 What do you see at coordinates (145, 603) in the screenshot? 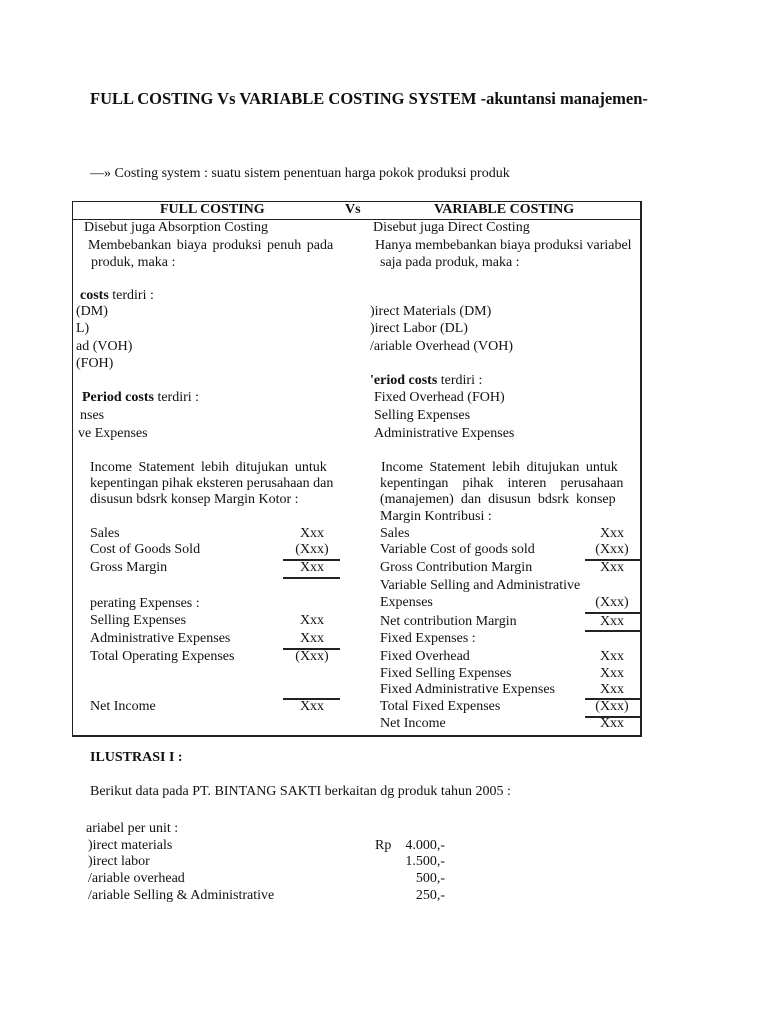
I see `left-row-label: perating Expenses :` at bounding box center [145, 603].